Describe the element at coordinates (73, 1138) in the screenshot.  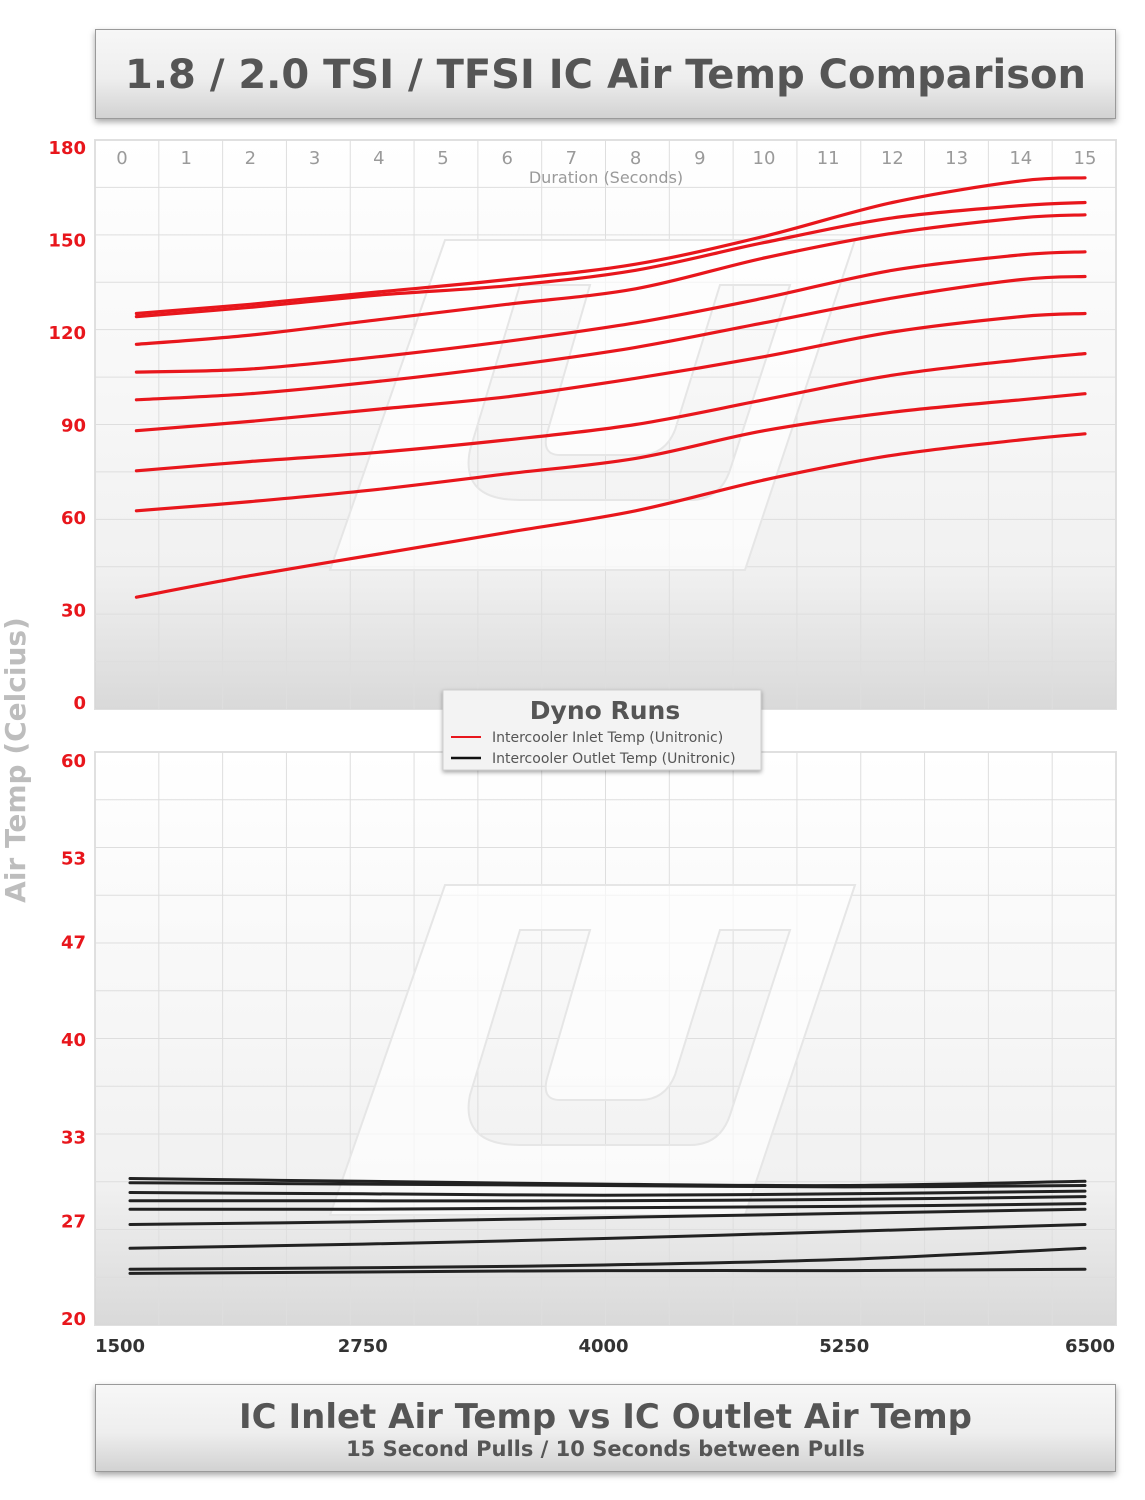
I see `bottom-y-tick-label: 33` at that location.